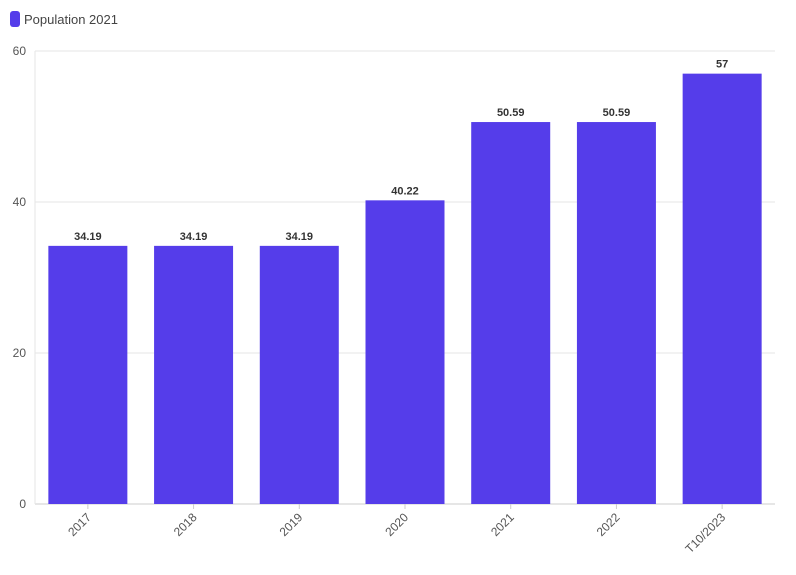 The height and width of the screenshot is (575, 796). I want to click on y-tick-label: 40, so click(20, 202).